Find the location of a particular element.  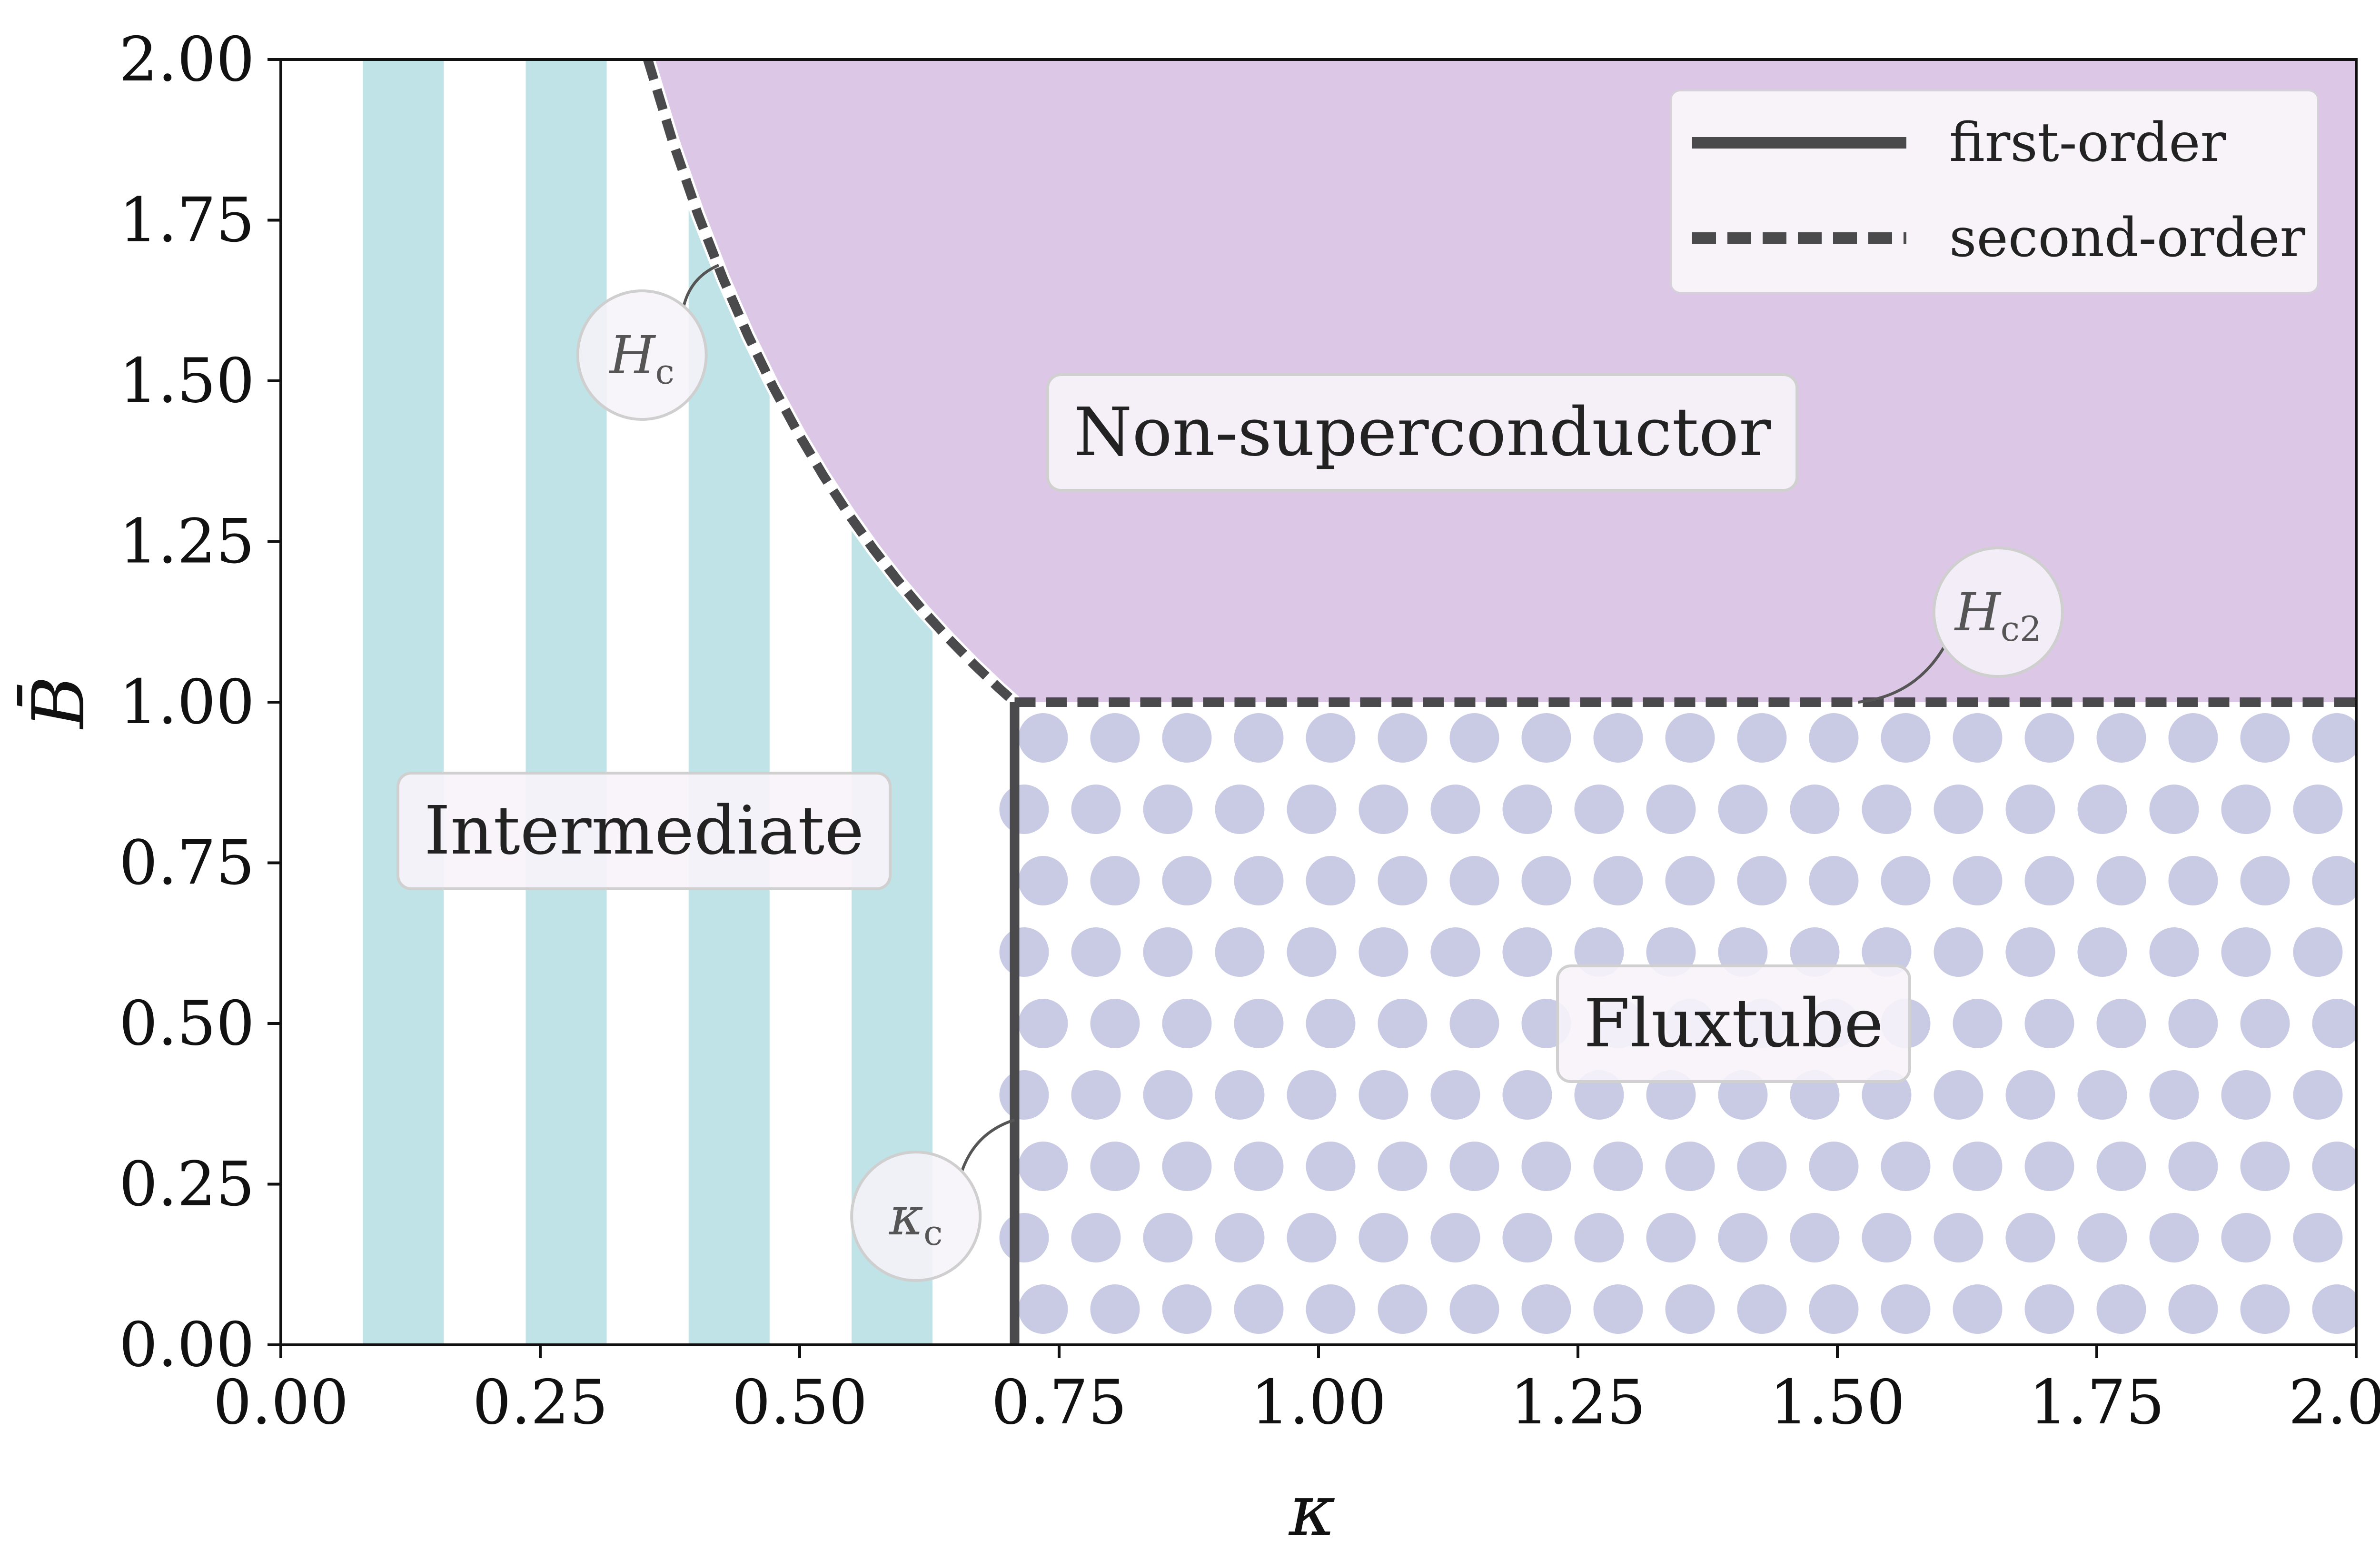

y-tick-label: 0.00 is located at coordinates (187, 1345).